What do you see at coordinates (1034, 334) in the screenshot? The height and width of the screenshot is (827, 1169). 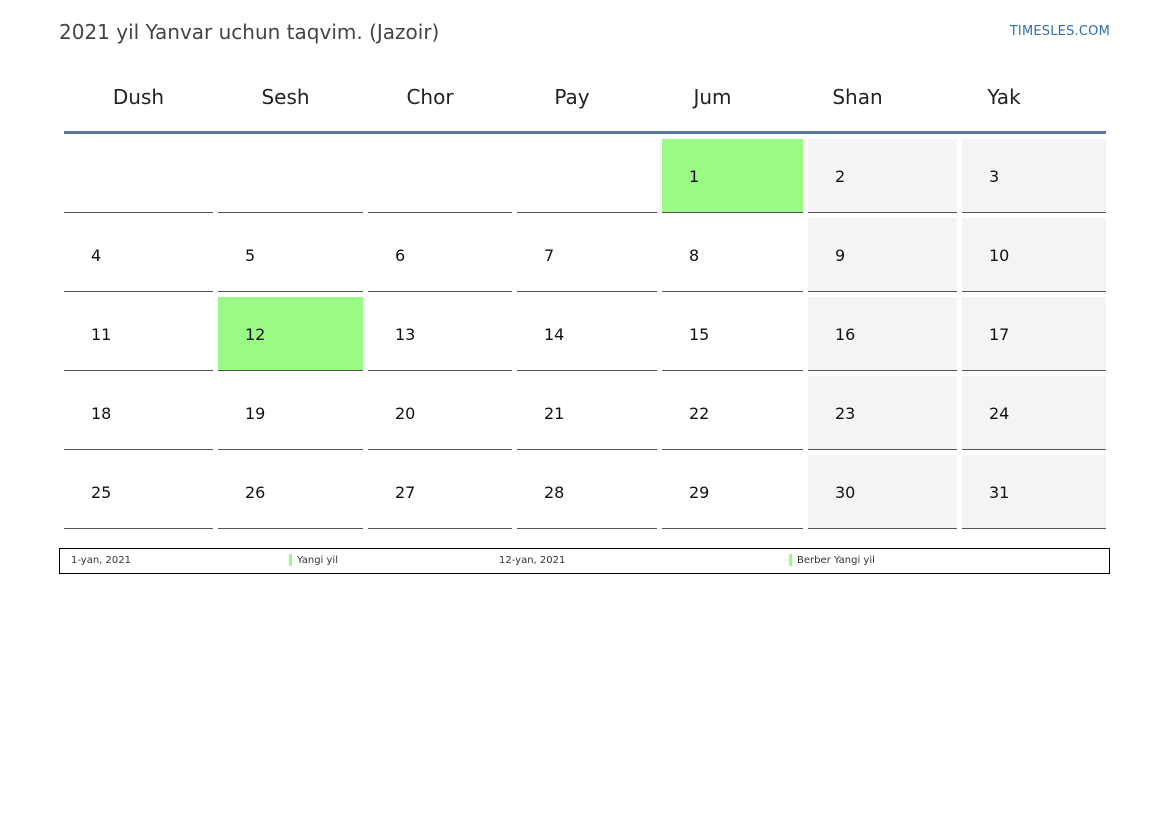 I see `day-cell: 17` at bounding box center [1034, 334].